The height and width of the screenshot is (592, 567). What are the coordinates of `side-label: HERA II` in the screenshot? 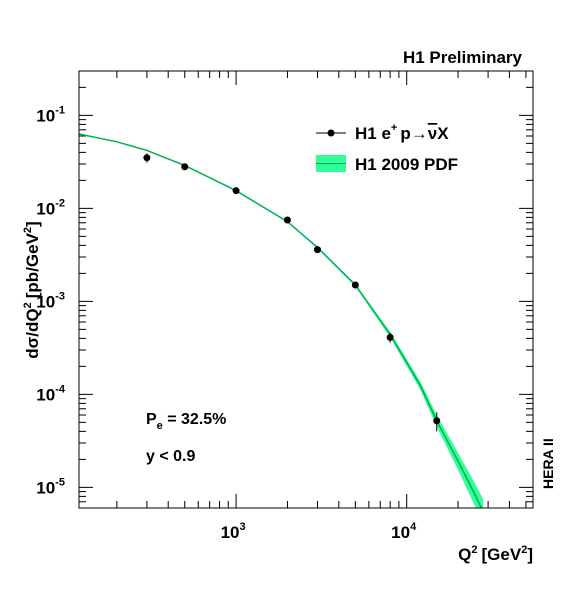 It's located at (548, 463).